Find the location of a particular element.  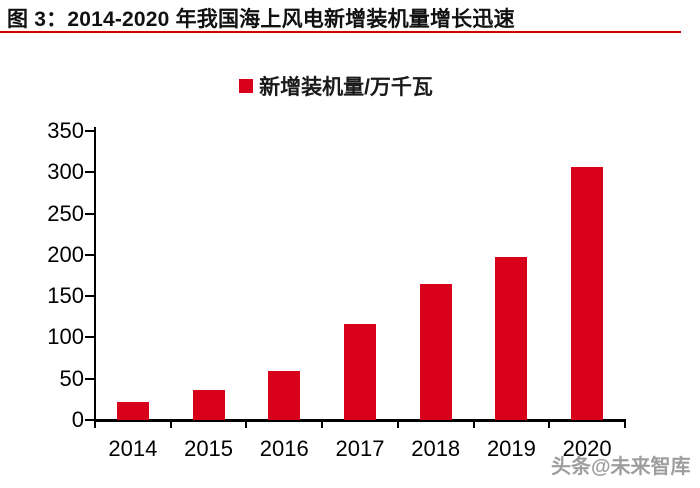

bar-2017 is located at coordinates (360, 372).